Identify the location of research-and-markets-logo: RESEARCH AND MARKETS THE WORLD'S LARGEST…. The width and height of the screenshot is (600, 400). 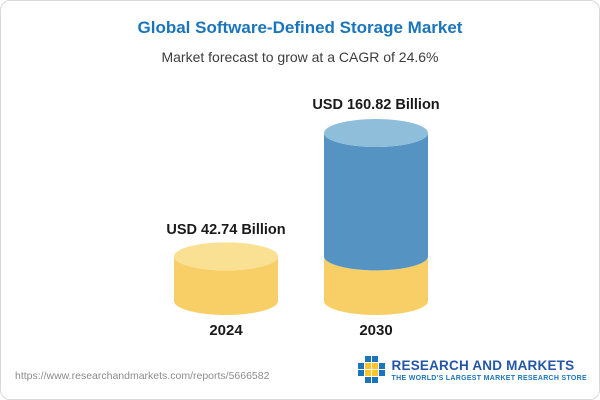
(472, 369).